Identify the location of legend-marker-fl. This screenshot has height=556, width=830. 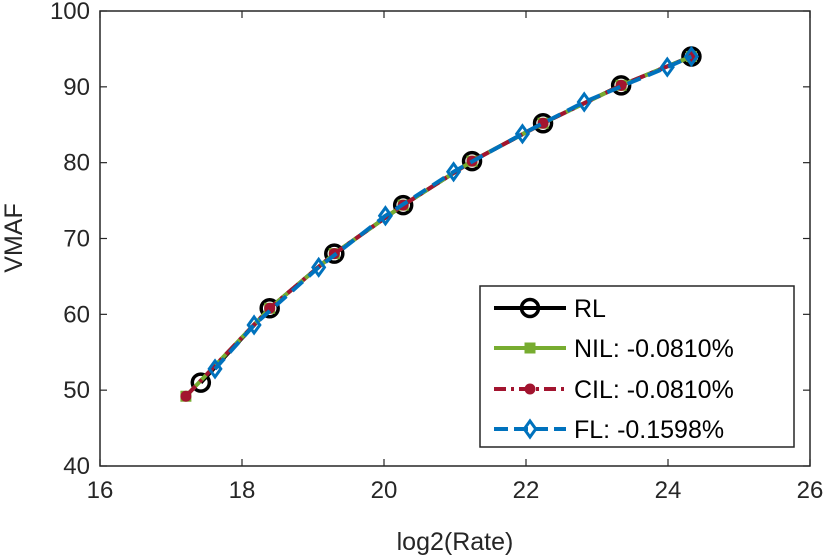
(530, 429).